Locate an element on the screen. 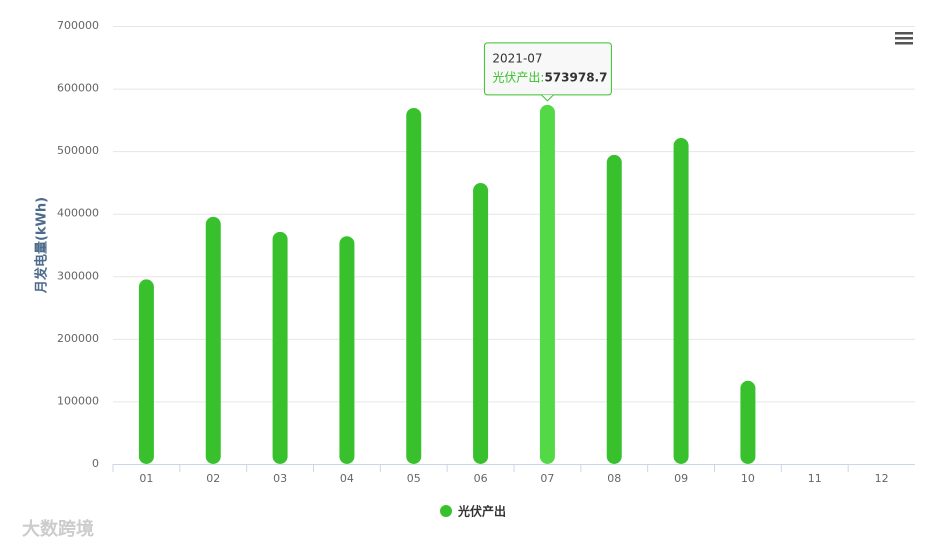  tooltip-pointer is located at coordinates (547, 98).